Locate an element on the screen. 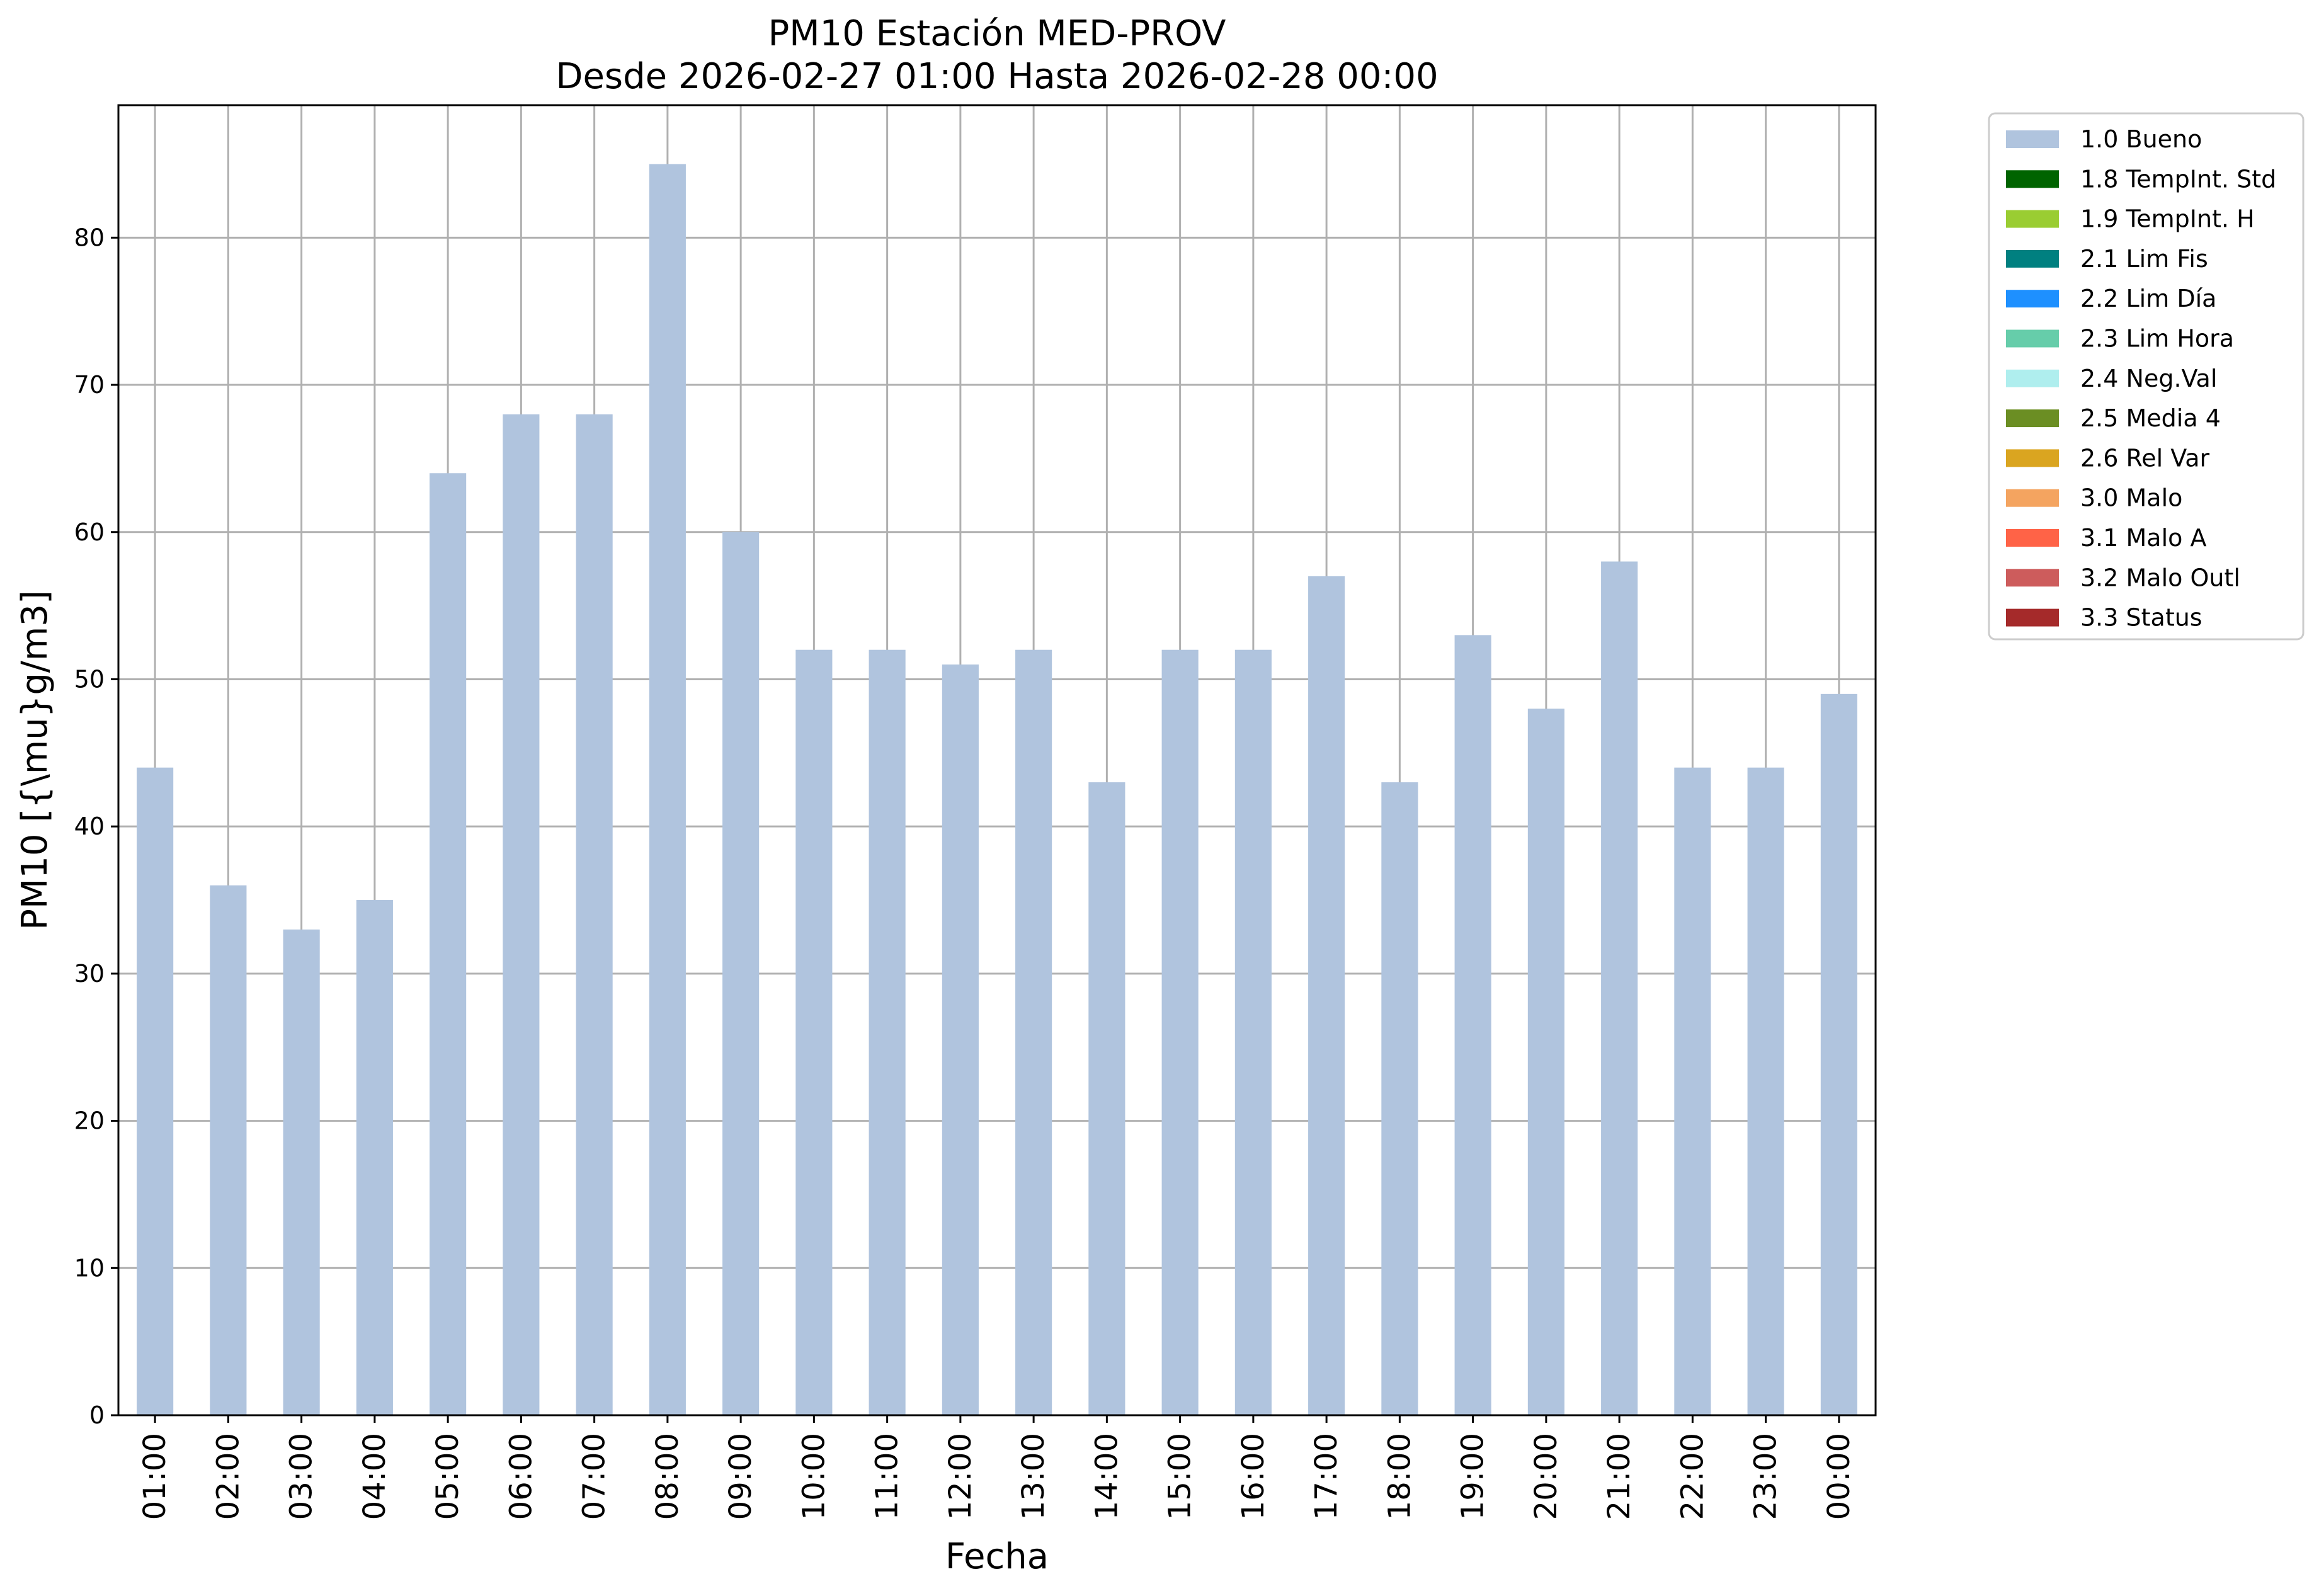 This screenshot has height=1596, width=2319. x-tick-label: 01:00 is located at coordinates (155, 1476).